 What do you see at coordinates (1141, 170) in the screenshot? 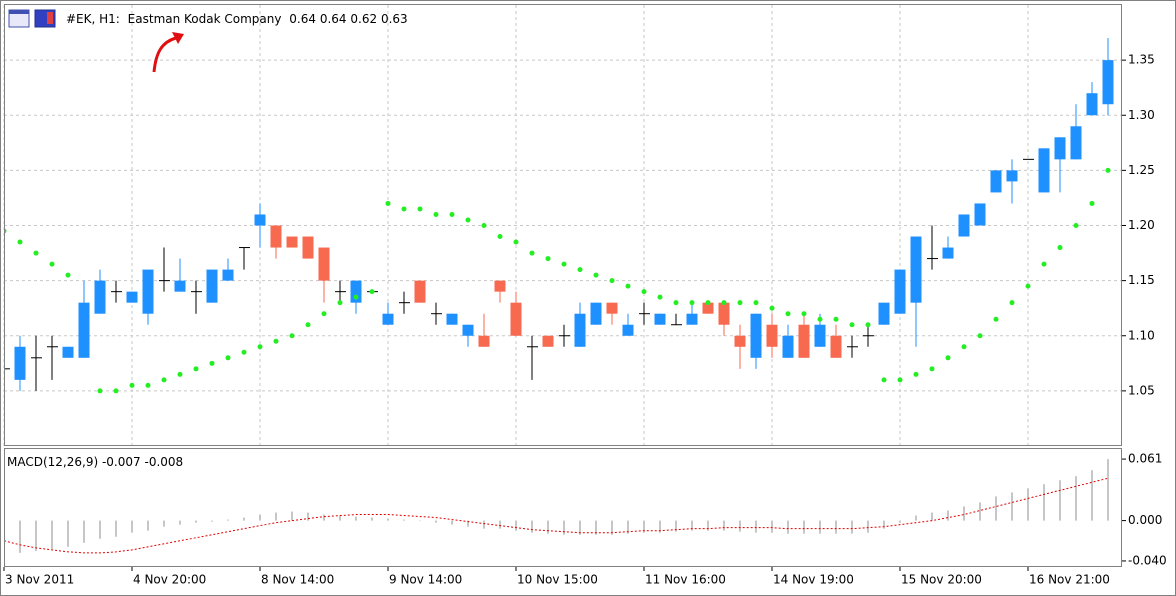
I see `y-tick-label: 1.25` at bounding box center [1141, 170].